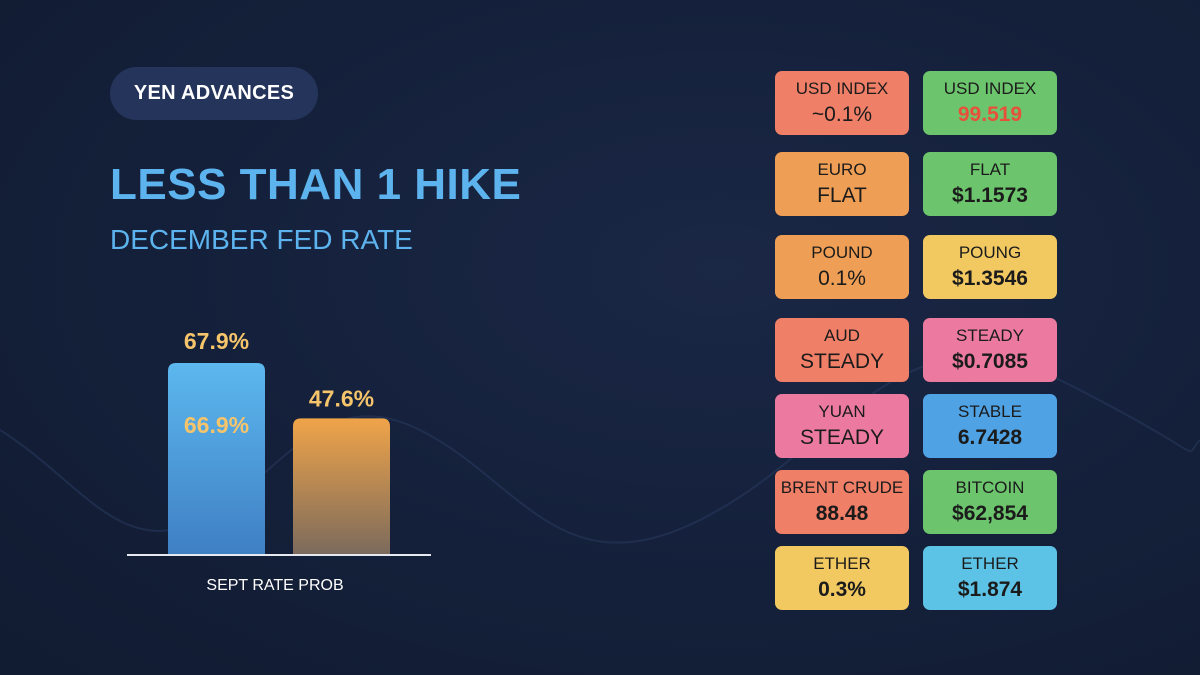 Image resolution: width=1200 pixels, height=675 pixels. What do you see at coordinates (261, 239) in the screenshot?
I see `page-subtitle: DECEMBER FED RATE` at bounding box center [261, 239].